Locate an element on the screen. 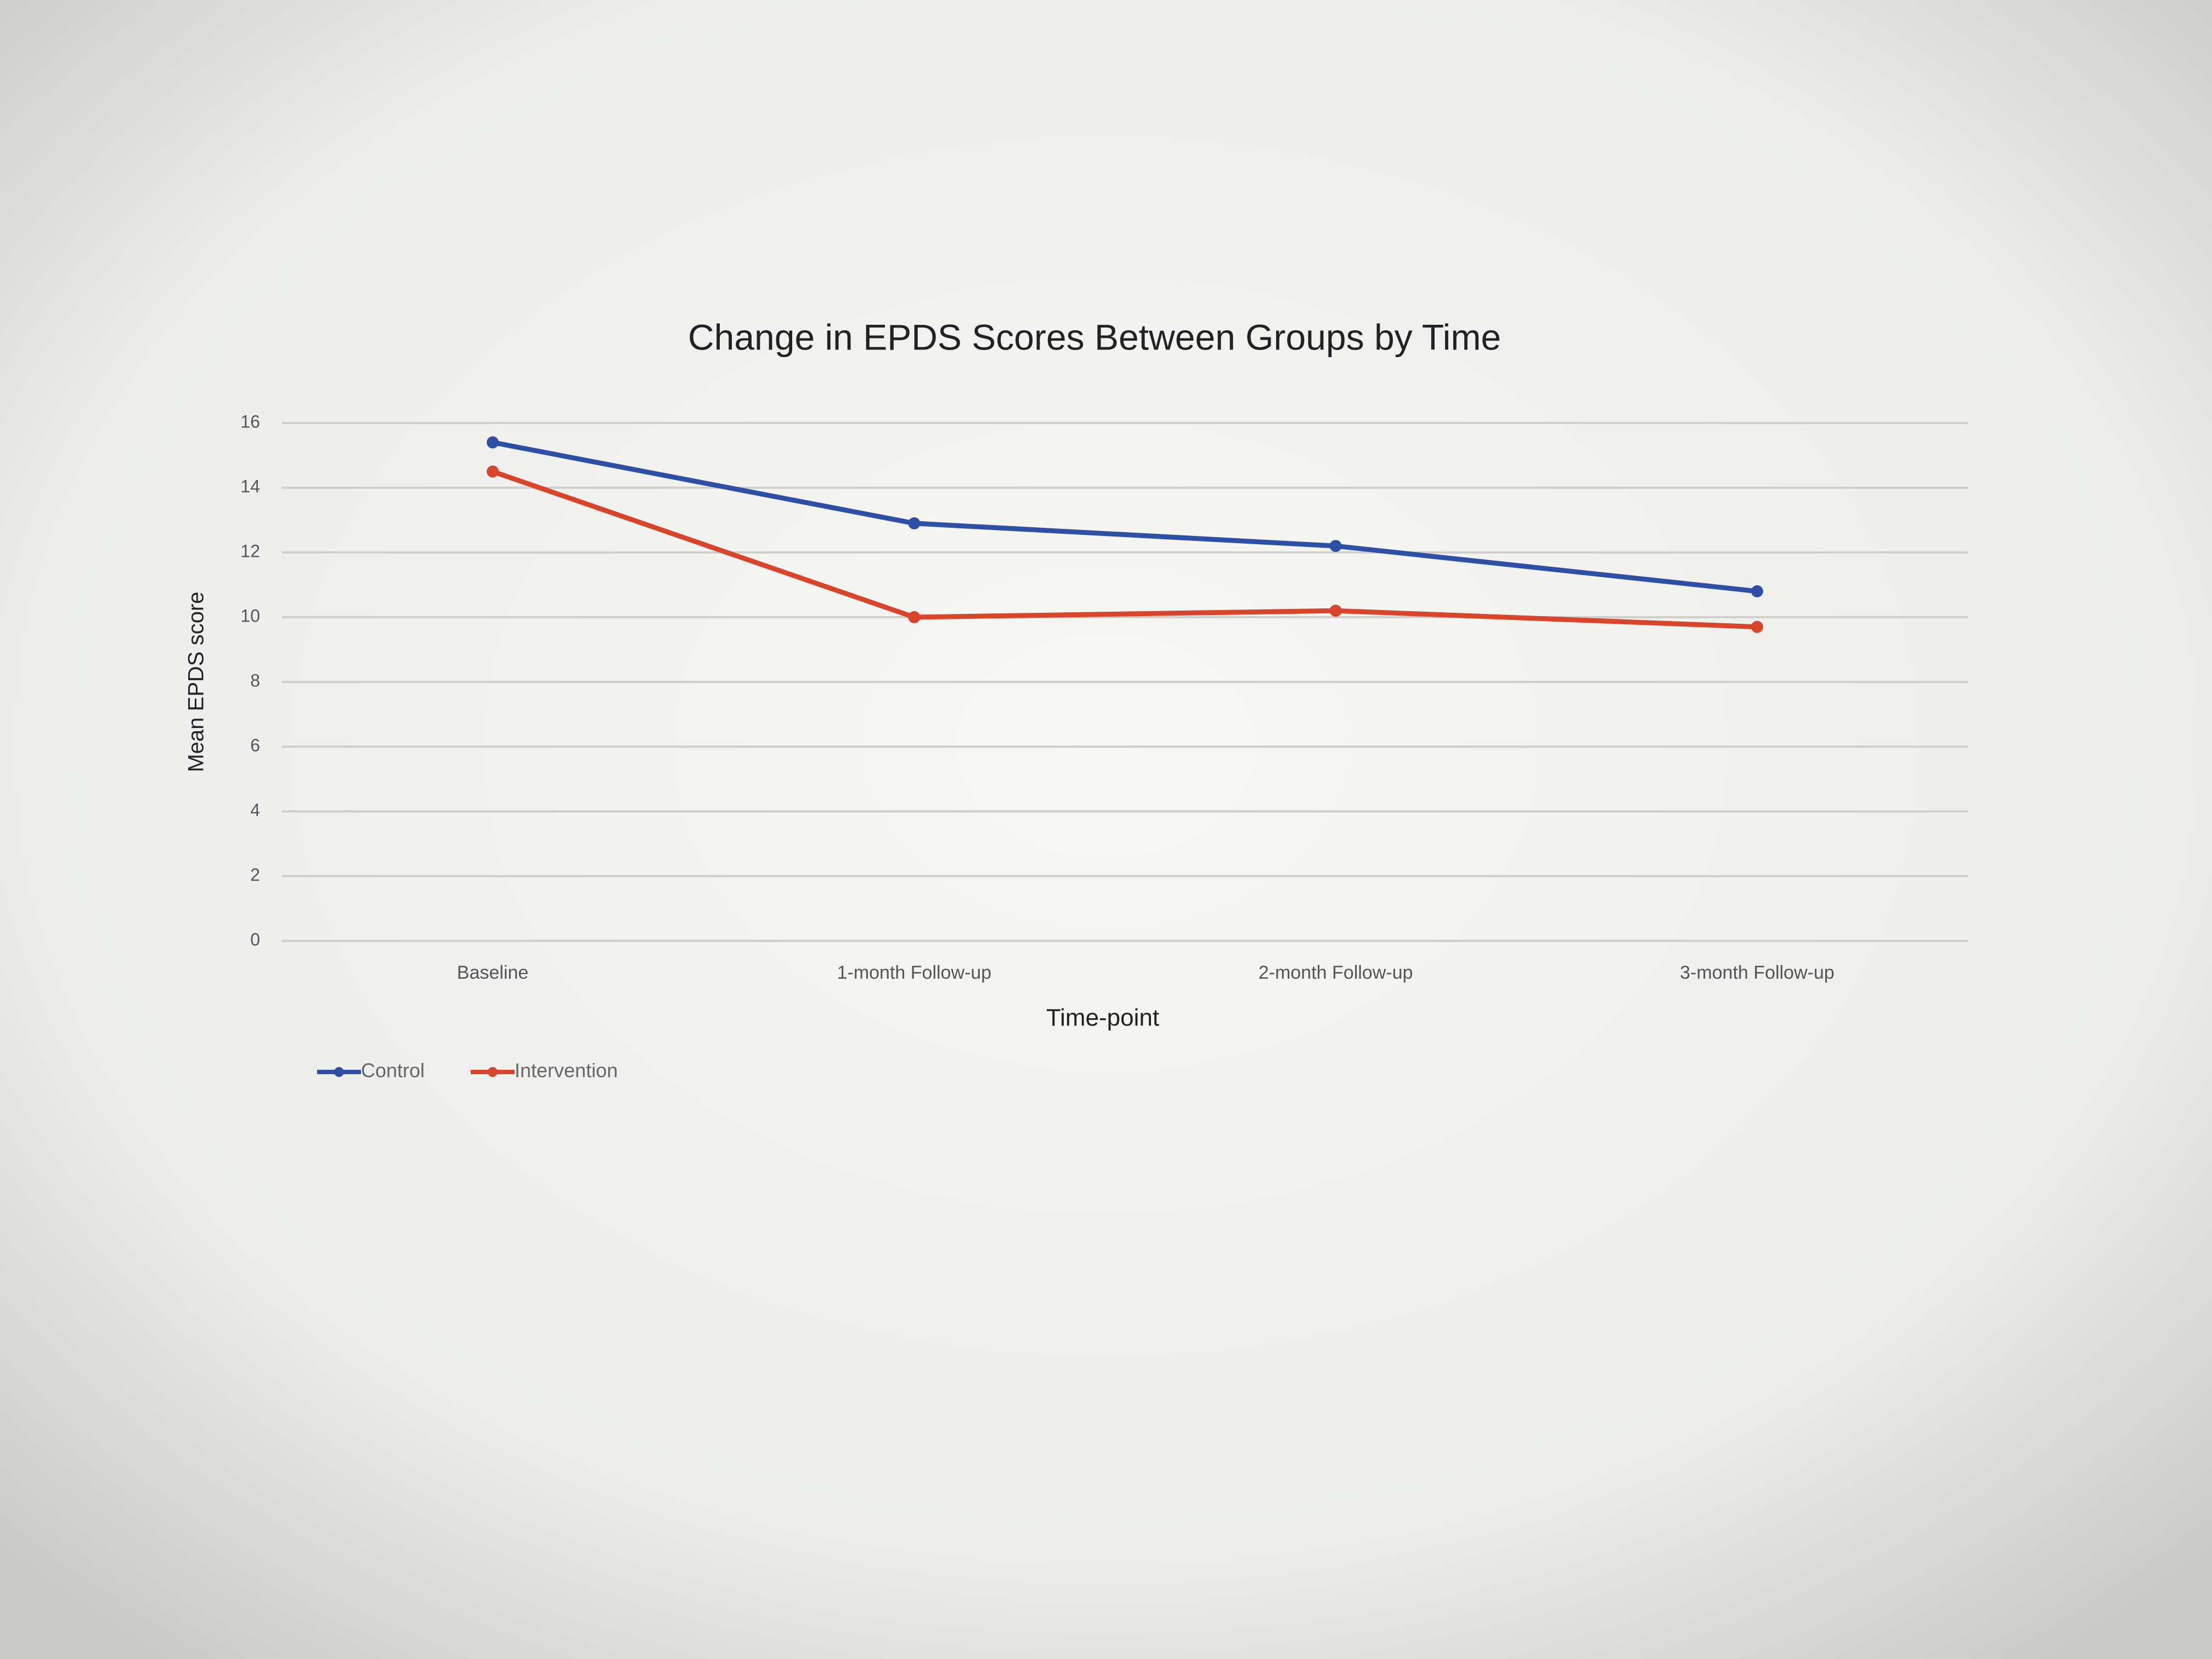  x-tick-label: 3-month Follow-up is located at coordinates (1758, 972).